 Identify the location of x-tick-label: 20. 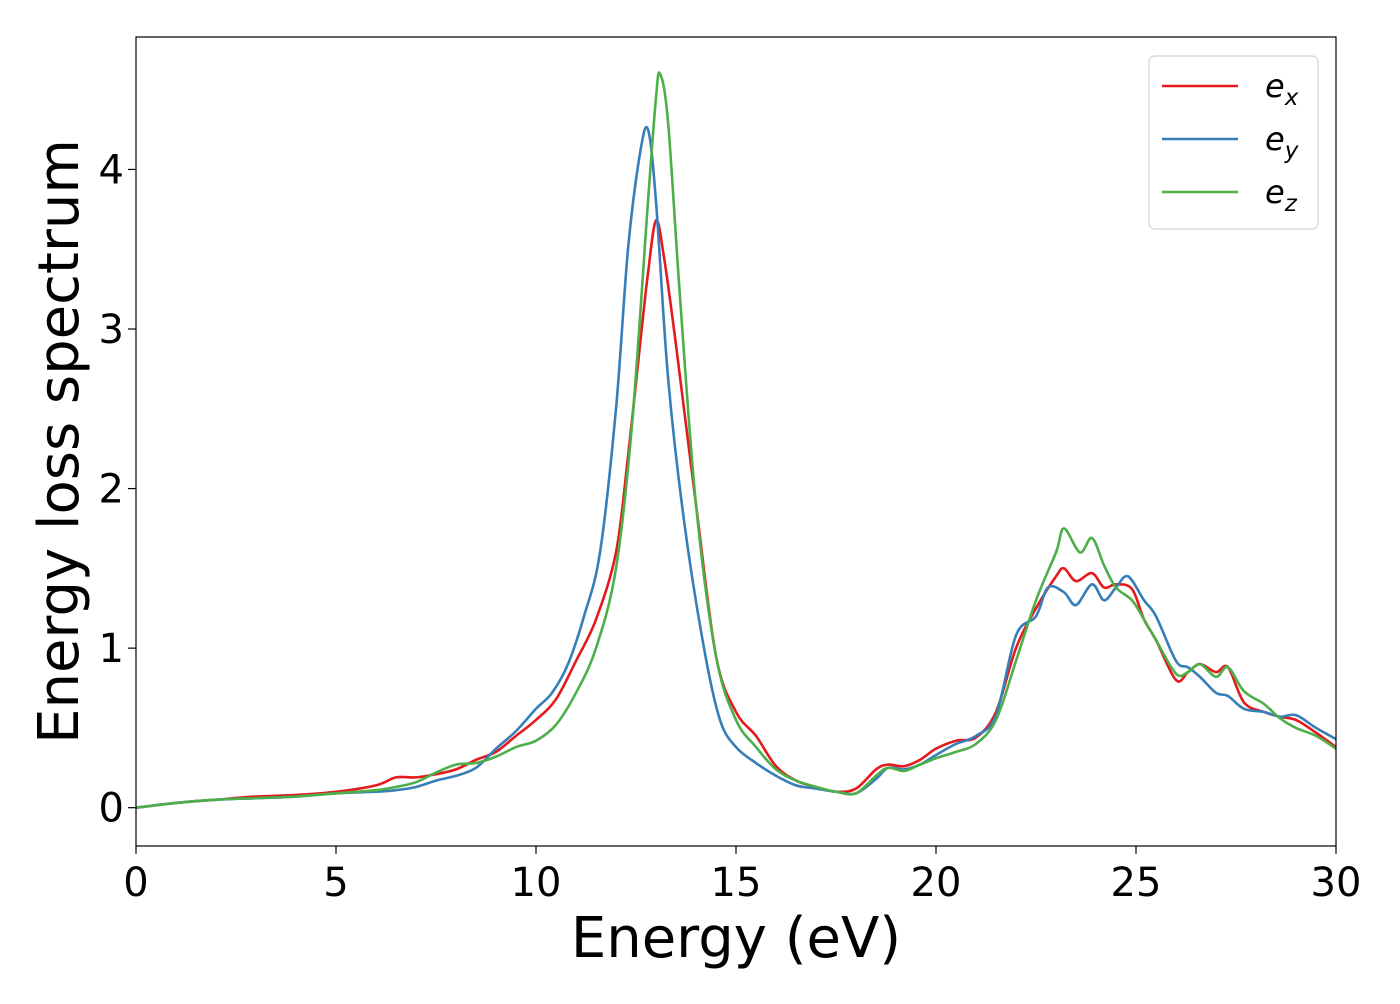
(936, 883).